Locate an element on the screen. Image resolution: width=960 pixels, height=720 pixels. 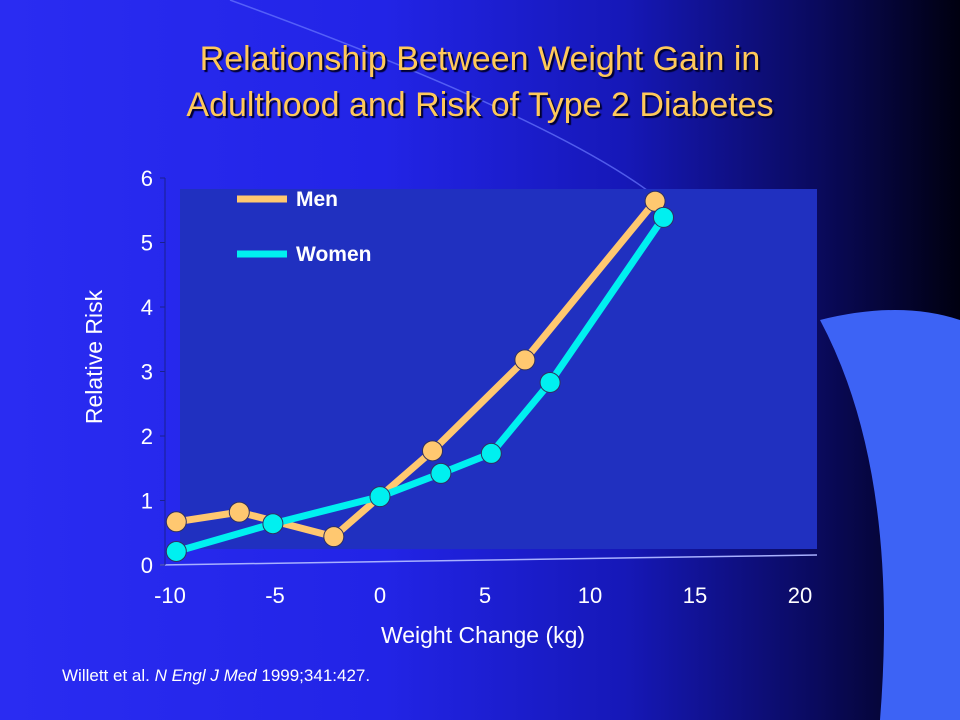
y-tick-labels: 0 1 2 3 4 5 6 is located at coordinates (153, 372).